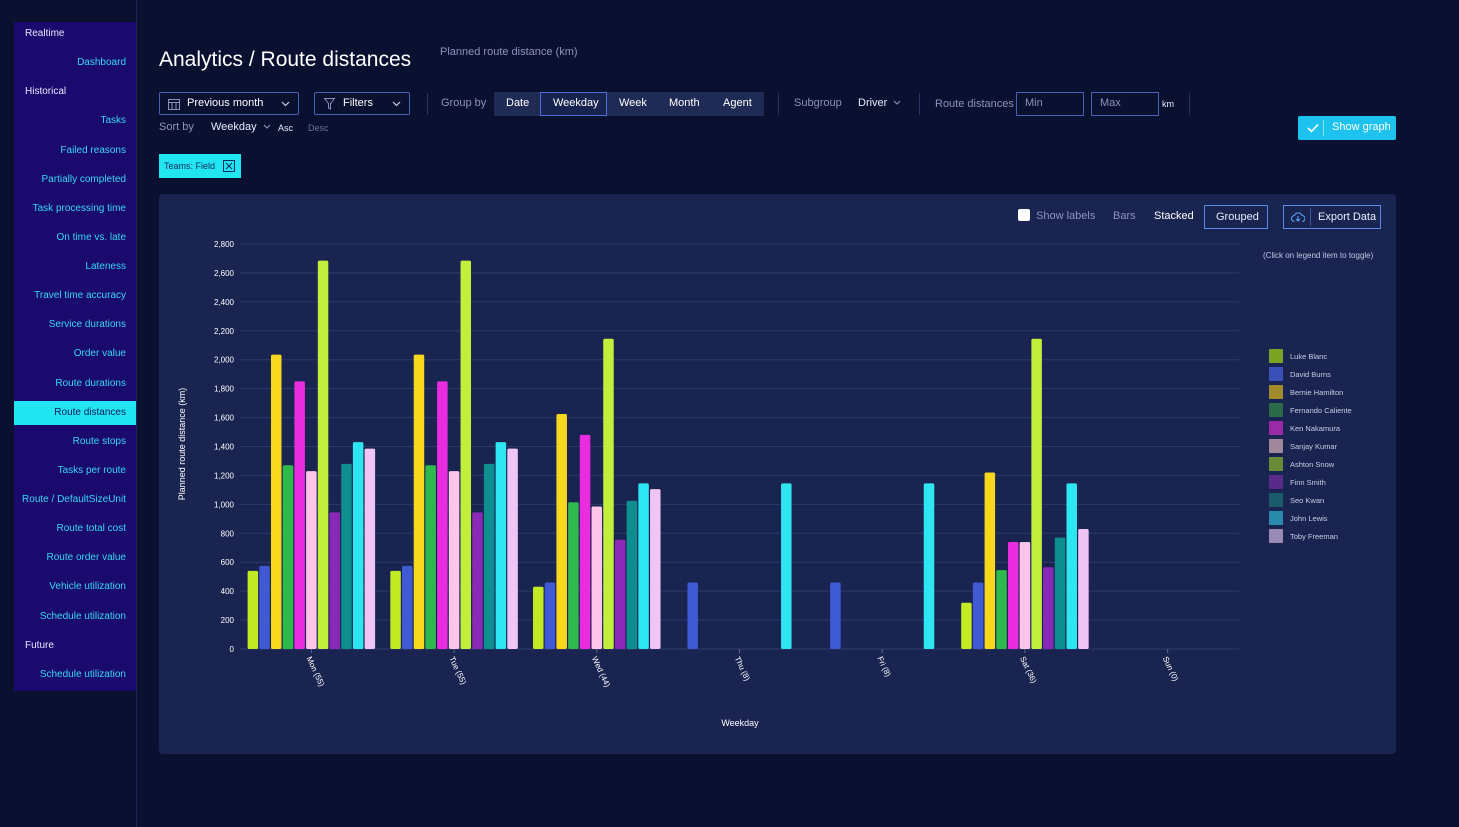 This screenshot has height=827, width=1459. I want to click on sidebar-item-lateness: Lateness, so click(105, 266).